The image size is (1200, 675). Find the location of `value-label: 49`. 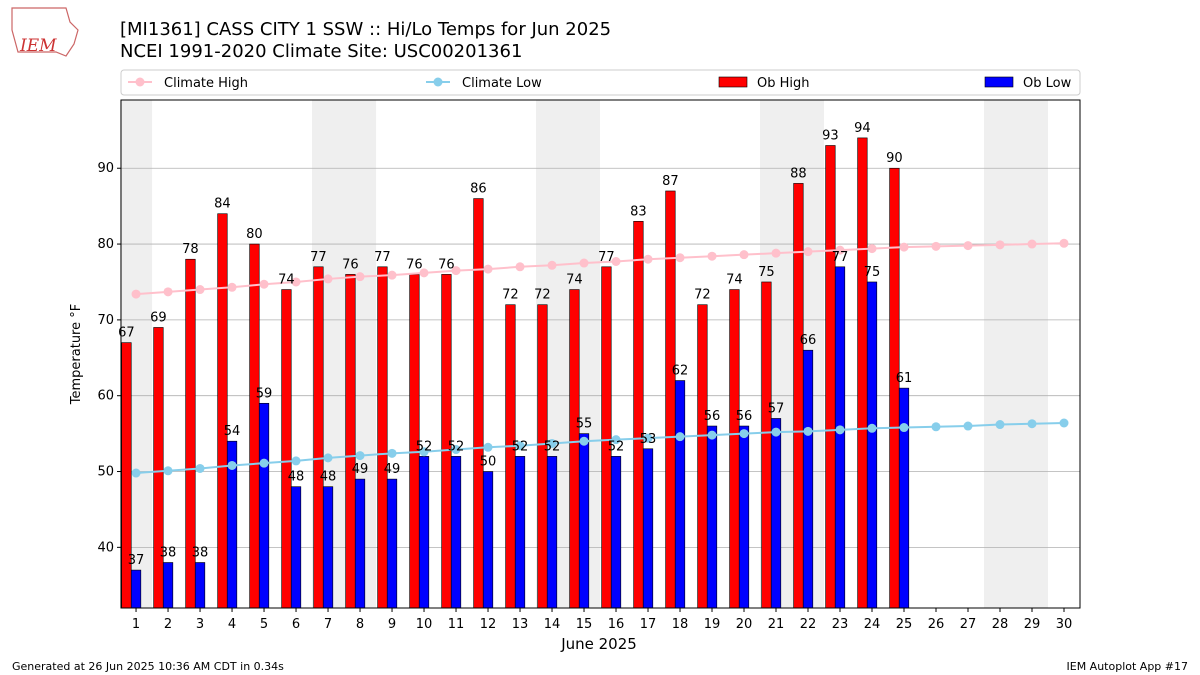

value-label: 49 is located at coordinates (360, 469).